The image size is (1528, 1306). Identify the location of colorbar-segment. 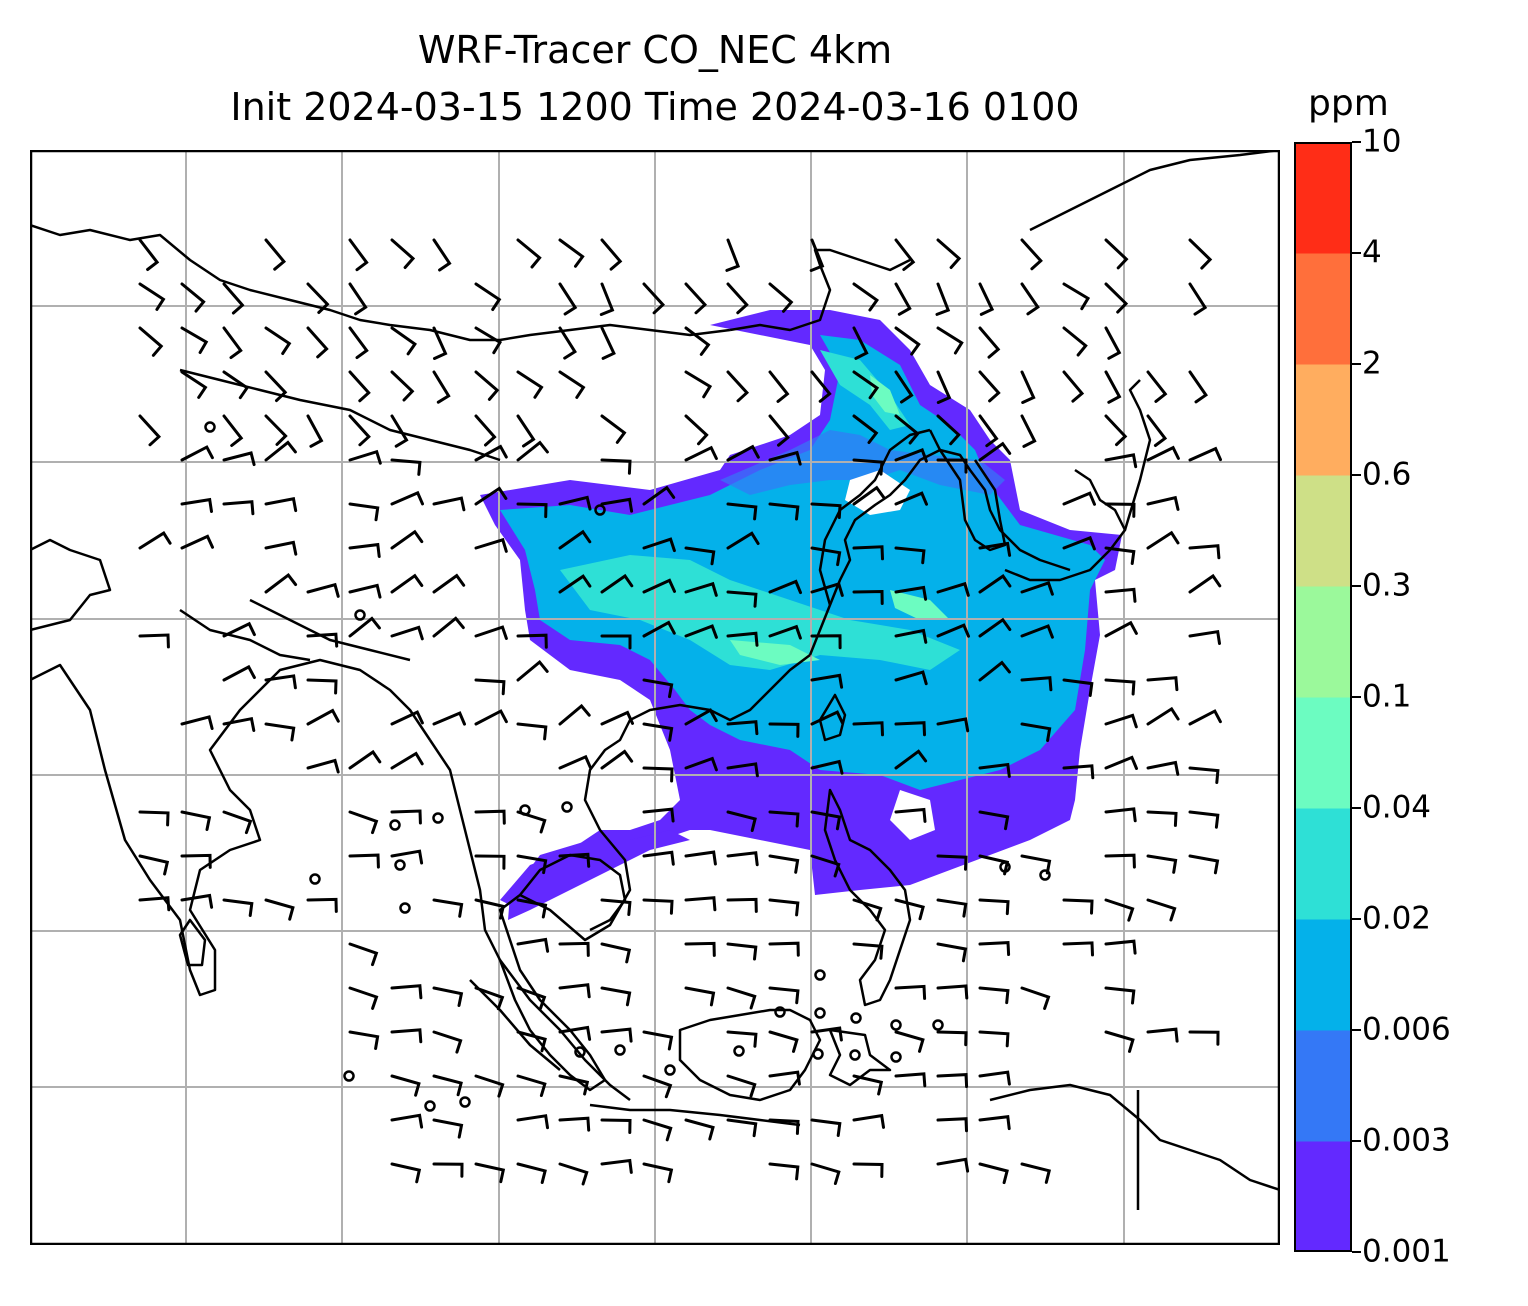
(1323, 975).